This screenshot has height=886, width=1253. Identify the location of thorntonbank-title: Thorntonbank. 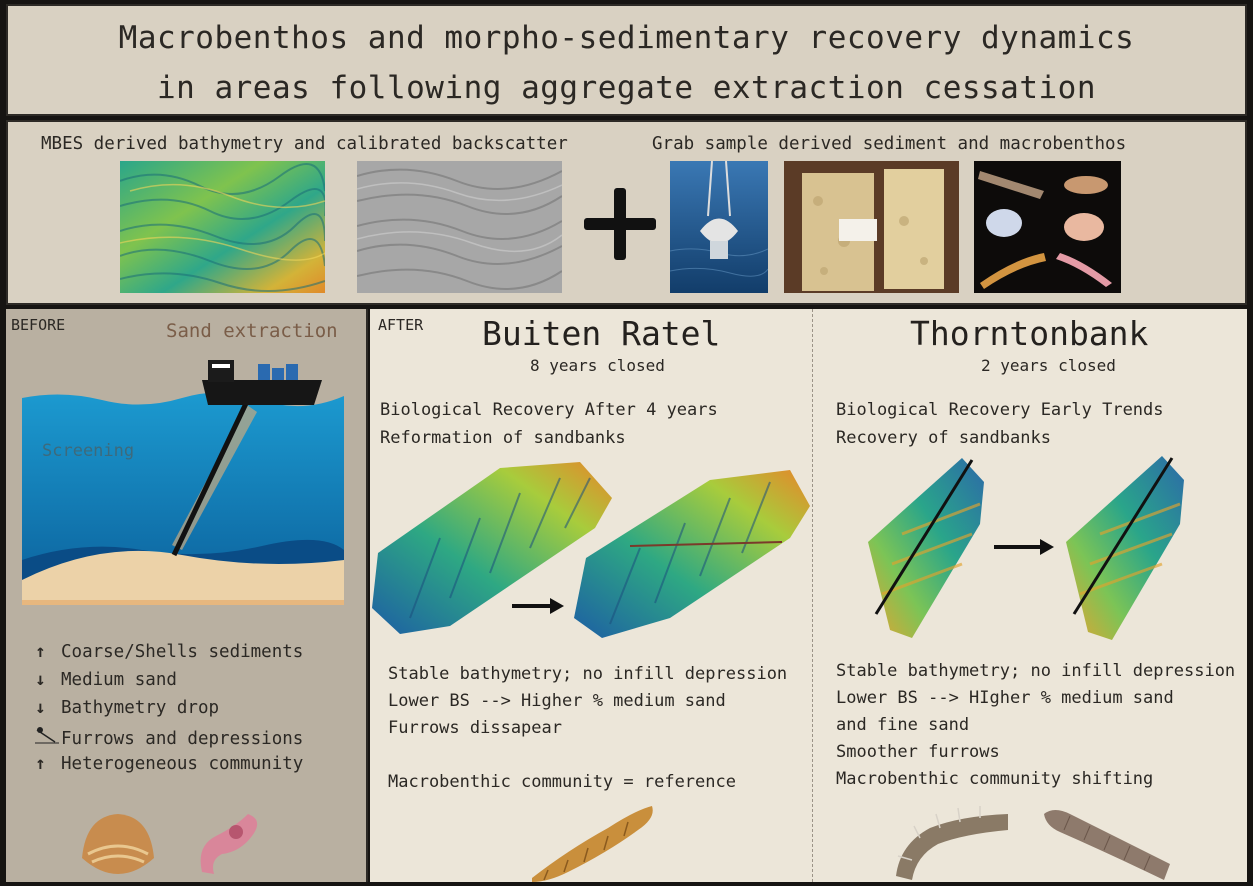
(1029, 333).